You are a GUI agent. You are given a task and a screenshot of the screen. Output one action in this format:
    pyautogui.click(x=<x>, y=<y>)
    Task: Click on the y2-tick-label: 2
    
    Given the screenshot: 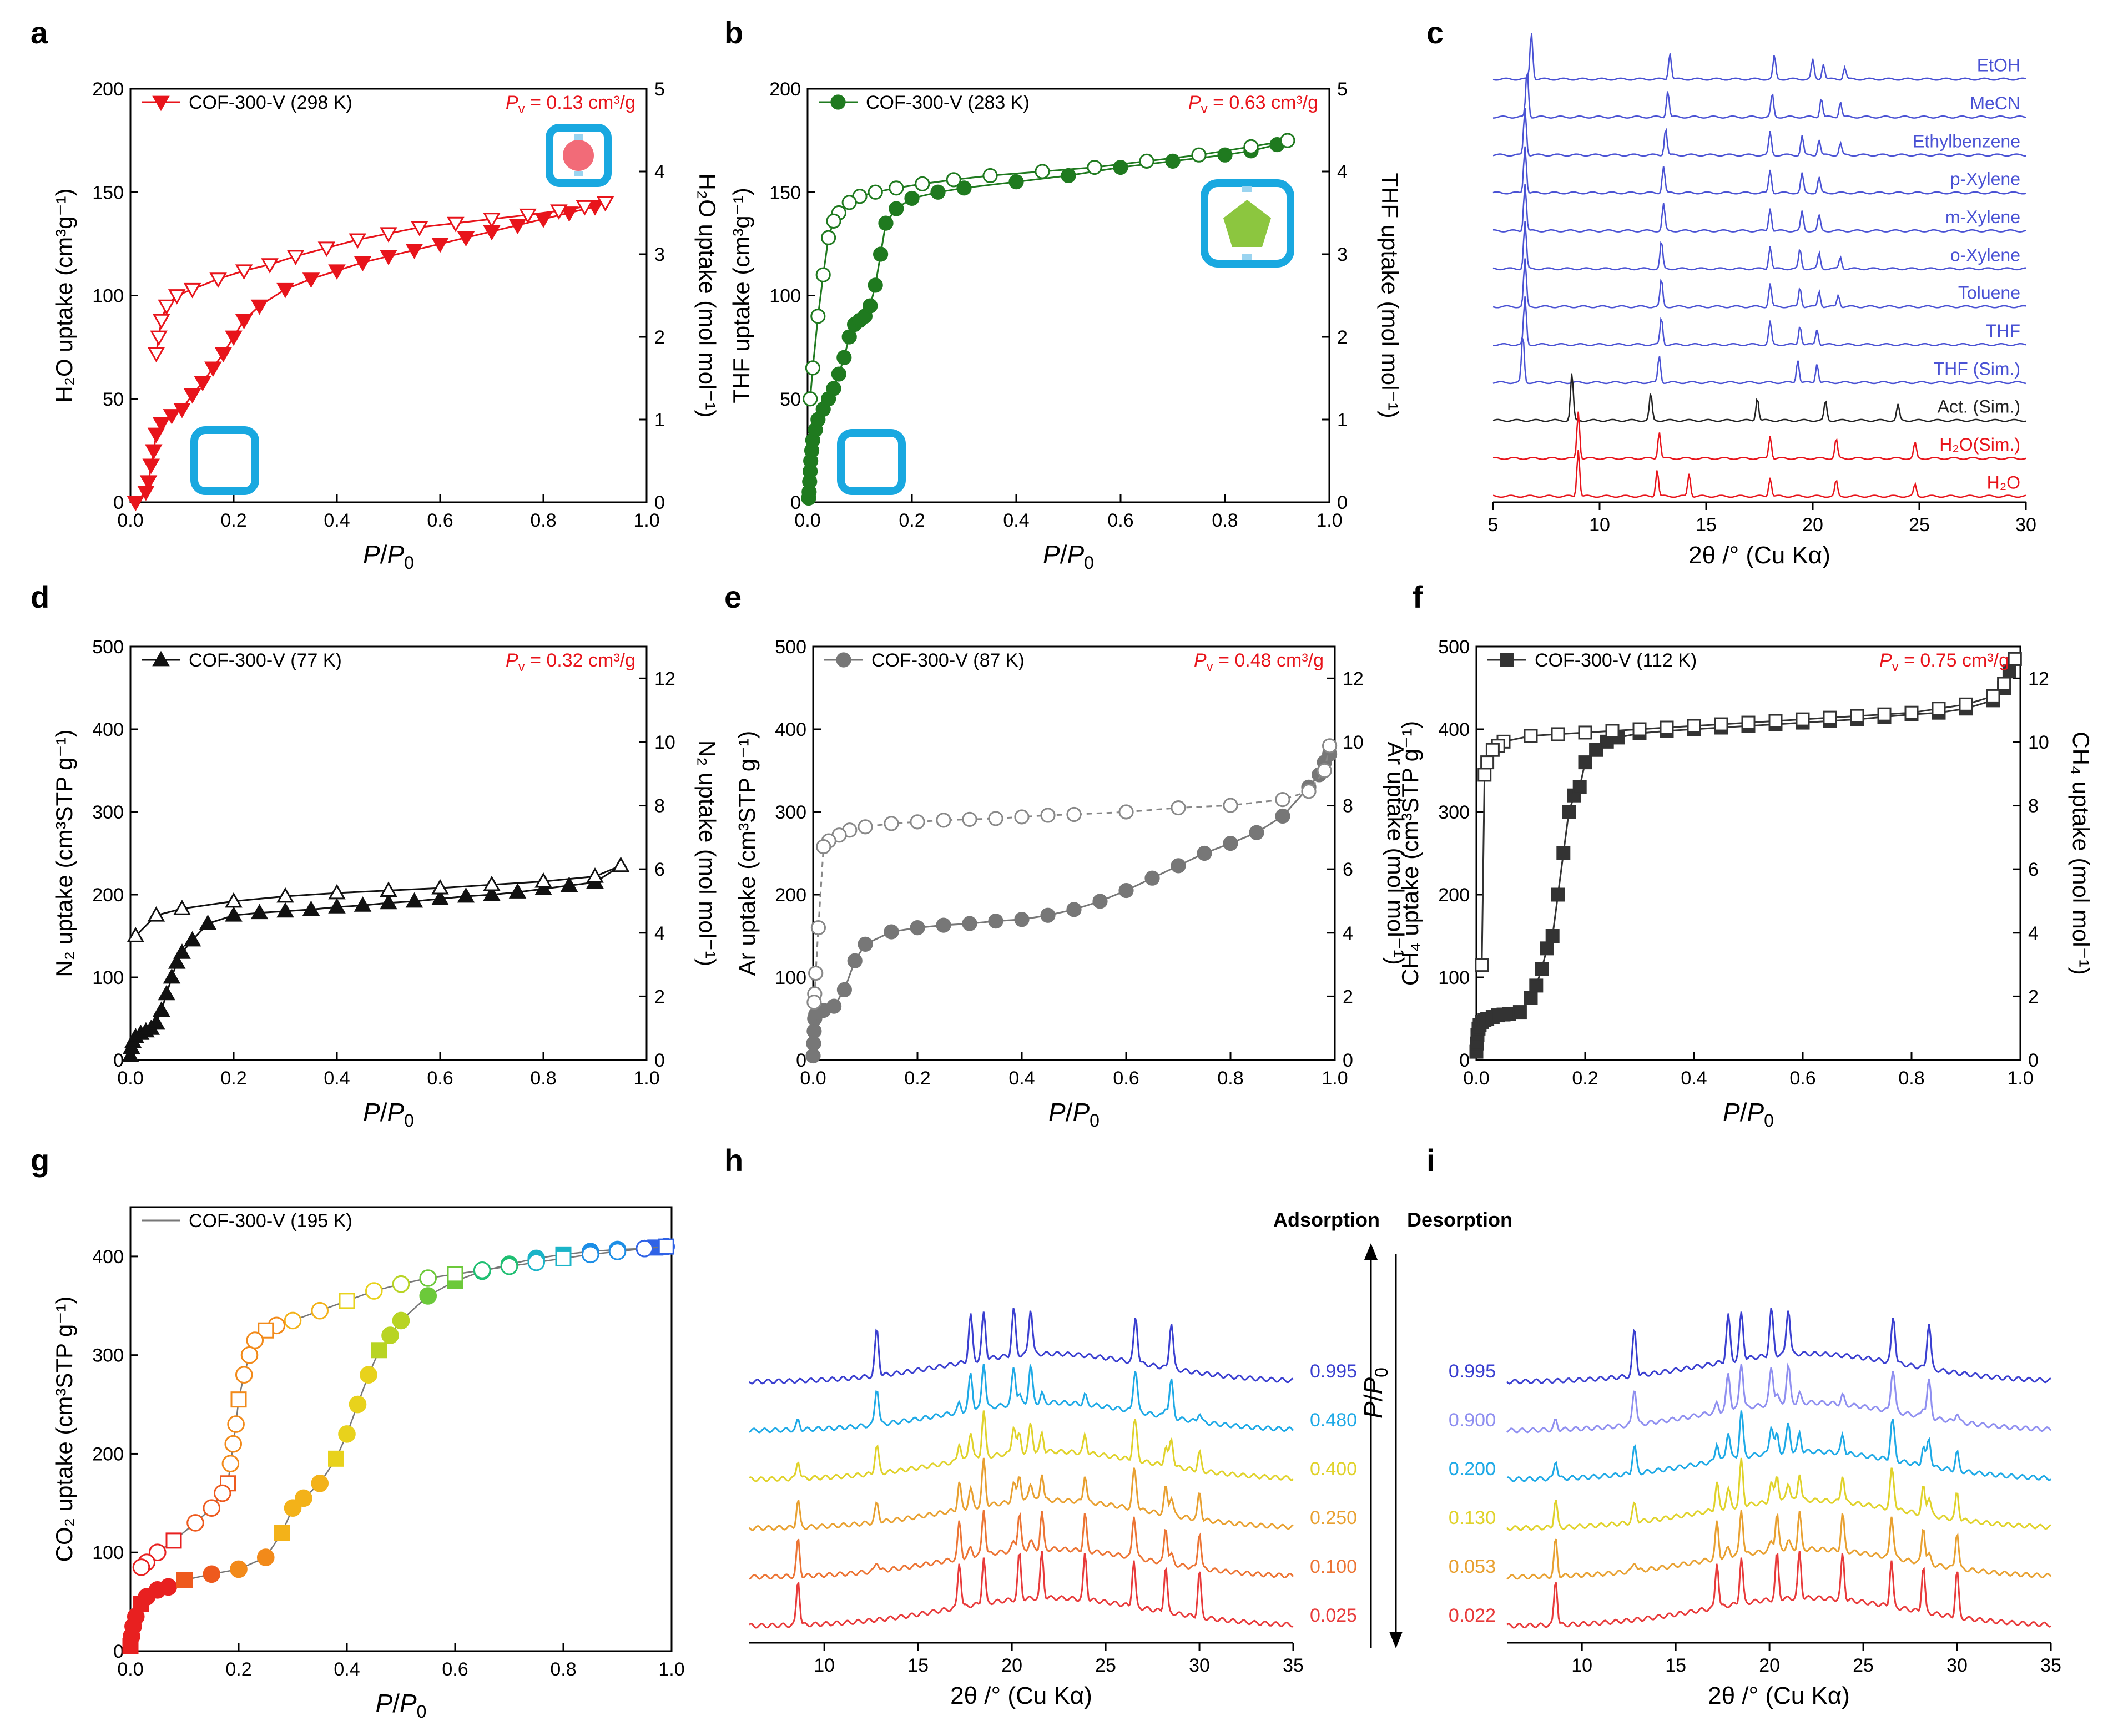 What is the action you would take?
    pyautogui.click(x=660, y=996)
    